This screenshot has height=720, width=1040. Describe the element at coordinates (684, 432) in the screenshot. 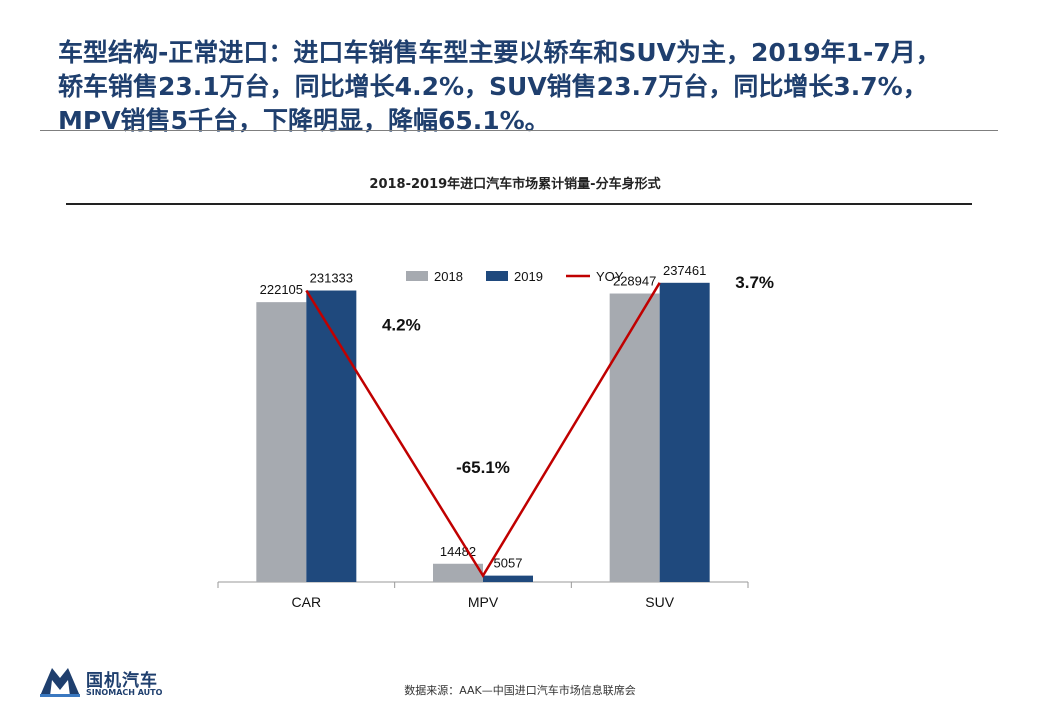

I see `bar-2019-SUV` at that location.